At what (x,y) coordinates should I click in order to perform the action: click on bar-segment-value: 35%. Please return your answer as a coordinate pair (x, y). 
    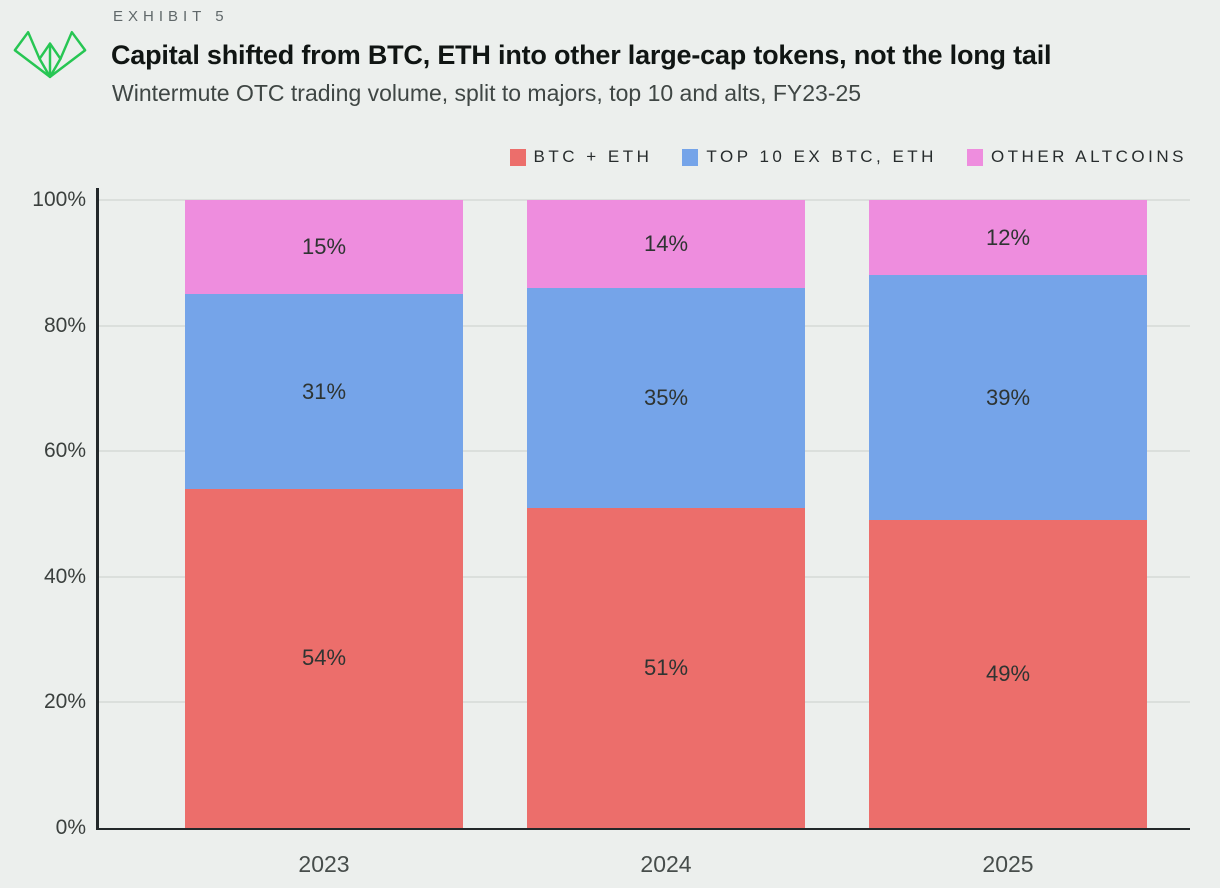
    Looking at the image, I should click on (666, 397).